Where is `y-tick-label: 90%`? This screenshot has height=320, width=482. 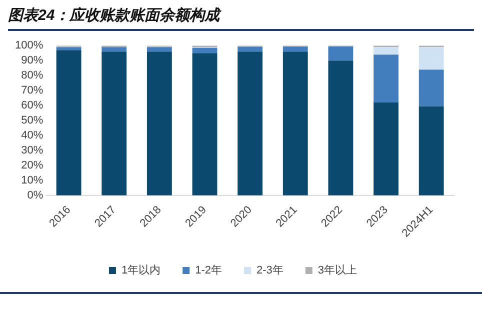 y-tick-label: 90% is located at coordinates (32, 60).